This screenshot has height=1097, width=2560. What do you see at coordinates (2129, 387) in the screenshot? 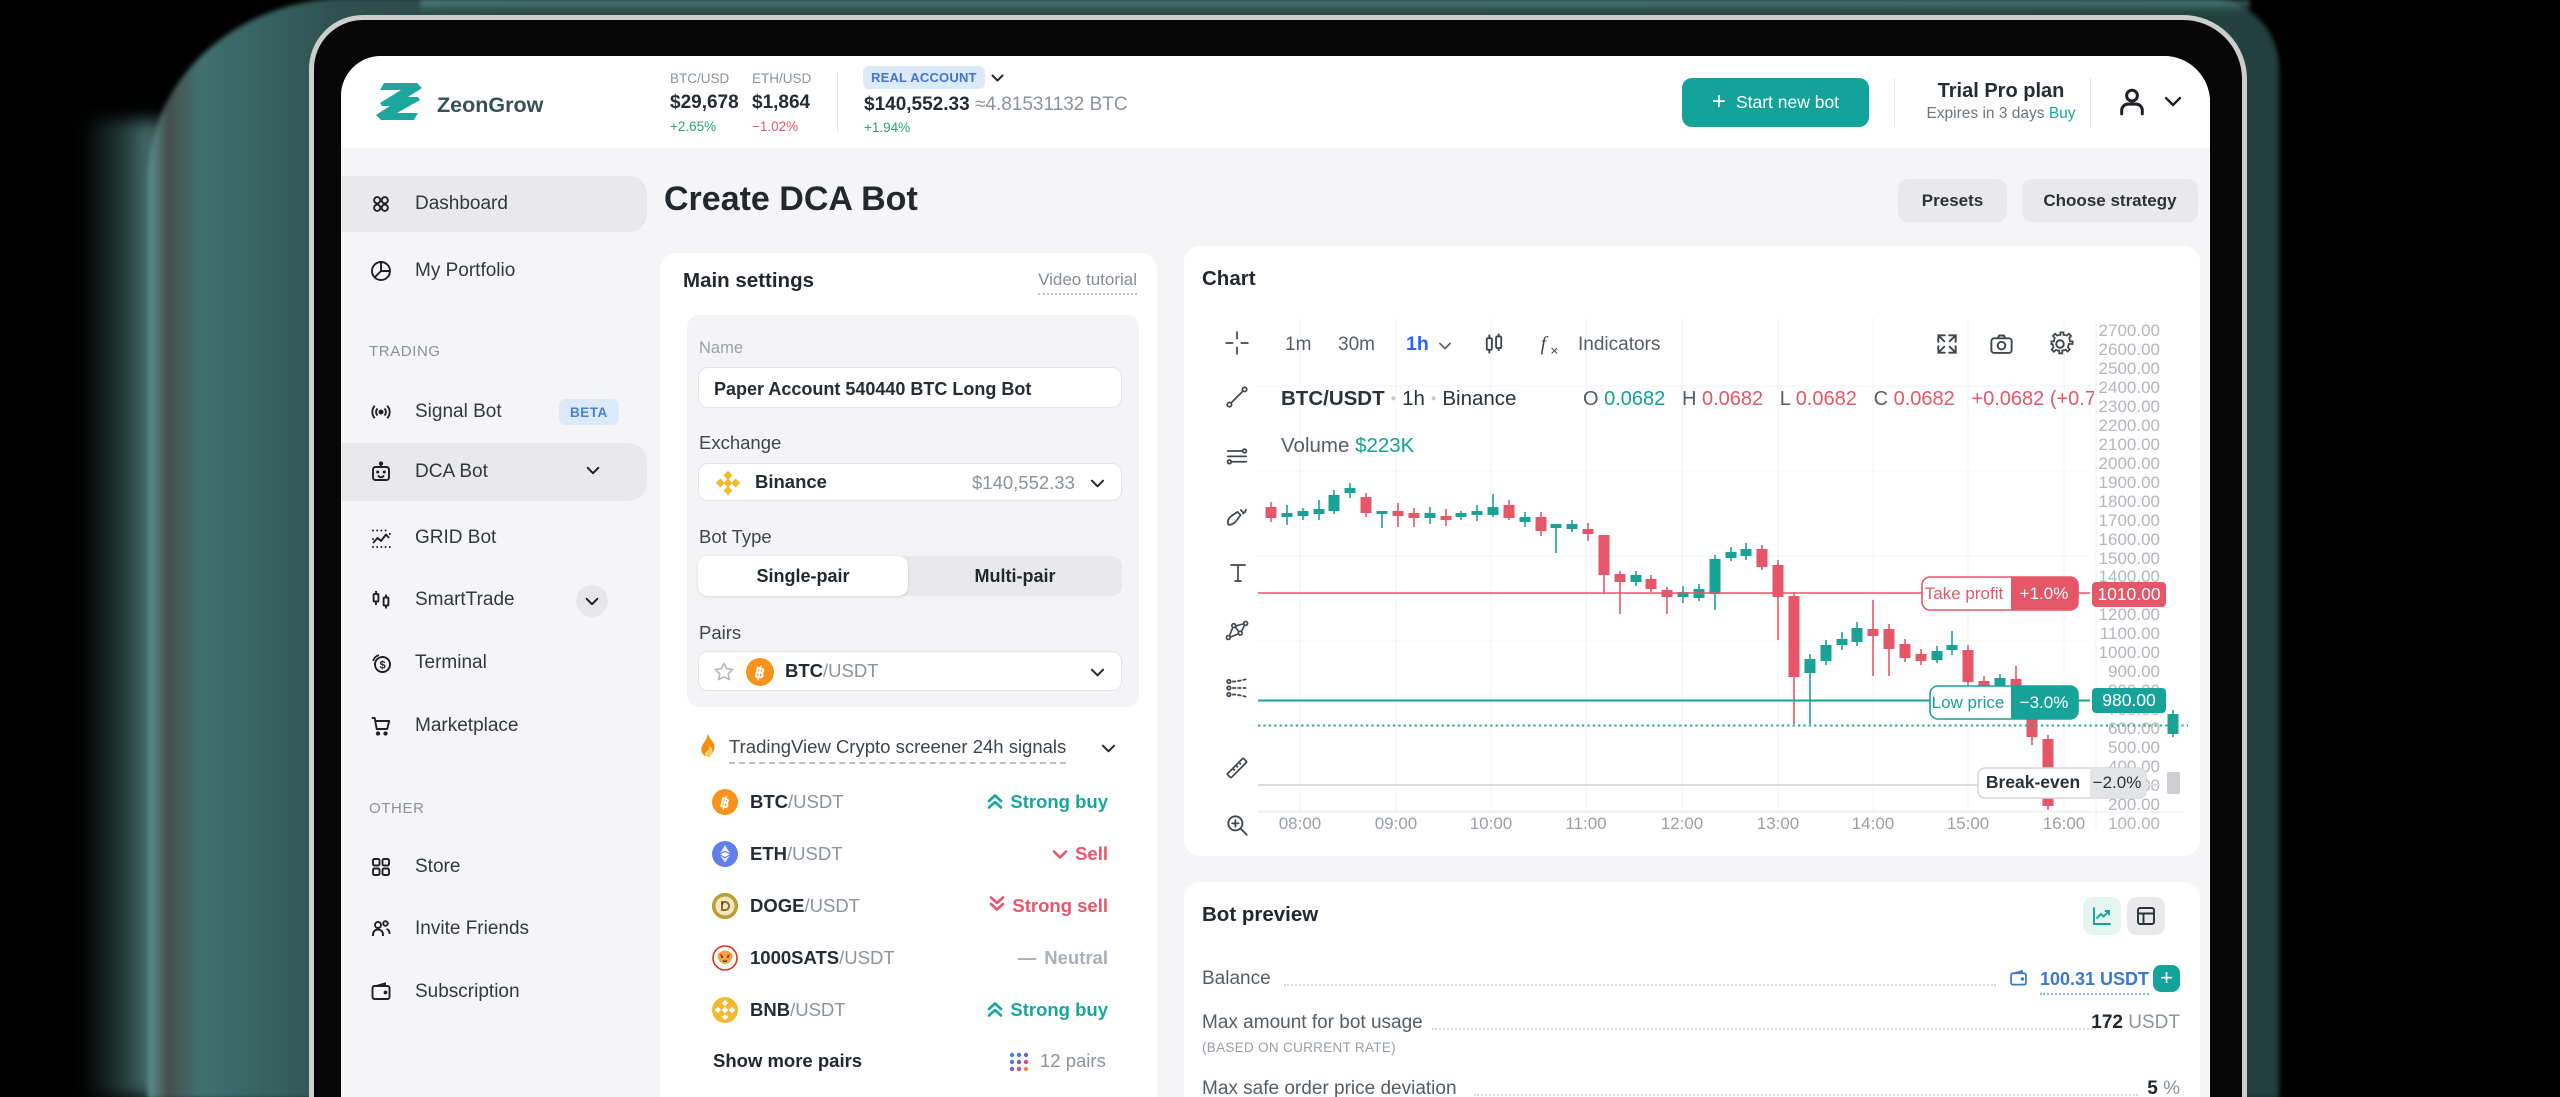
I see `svg-text: 2400.00` at bounding box center [2129, 387].